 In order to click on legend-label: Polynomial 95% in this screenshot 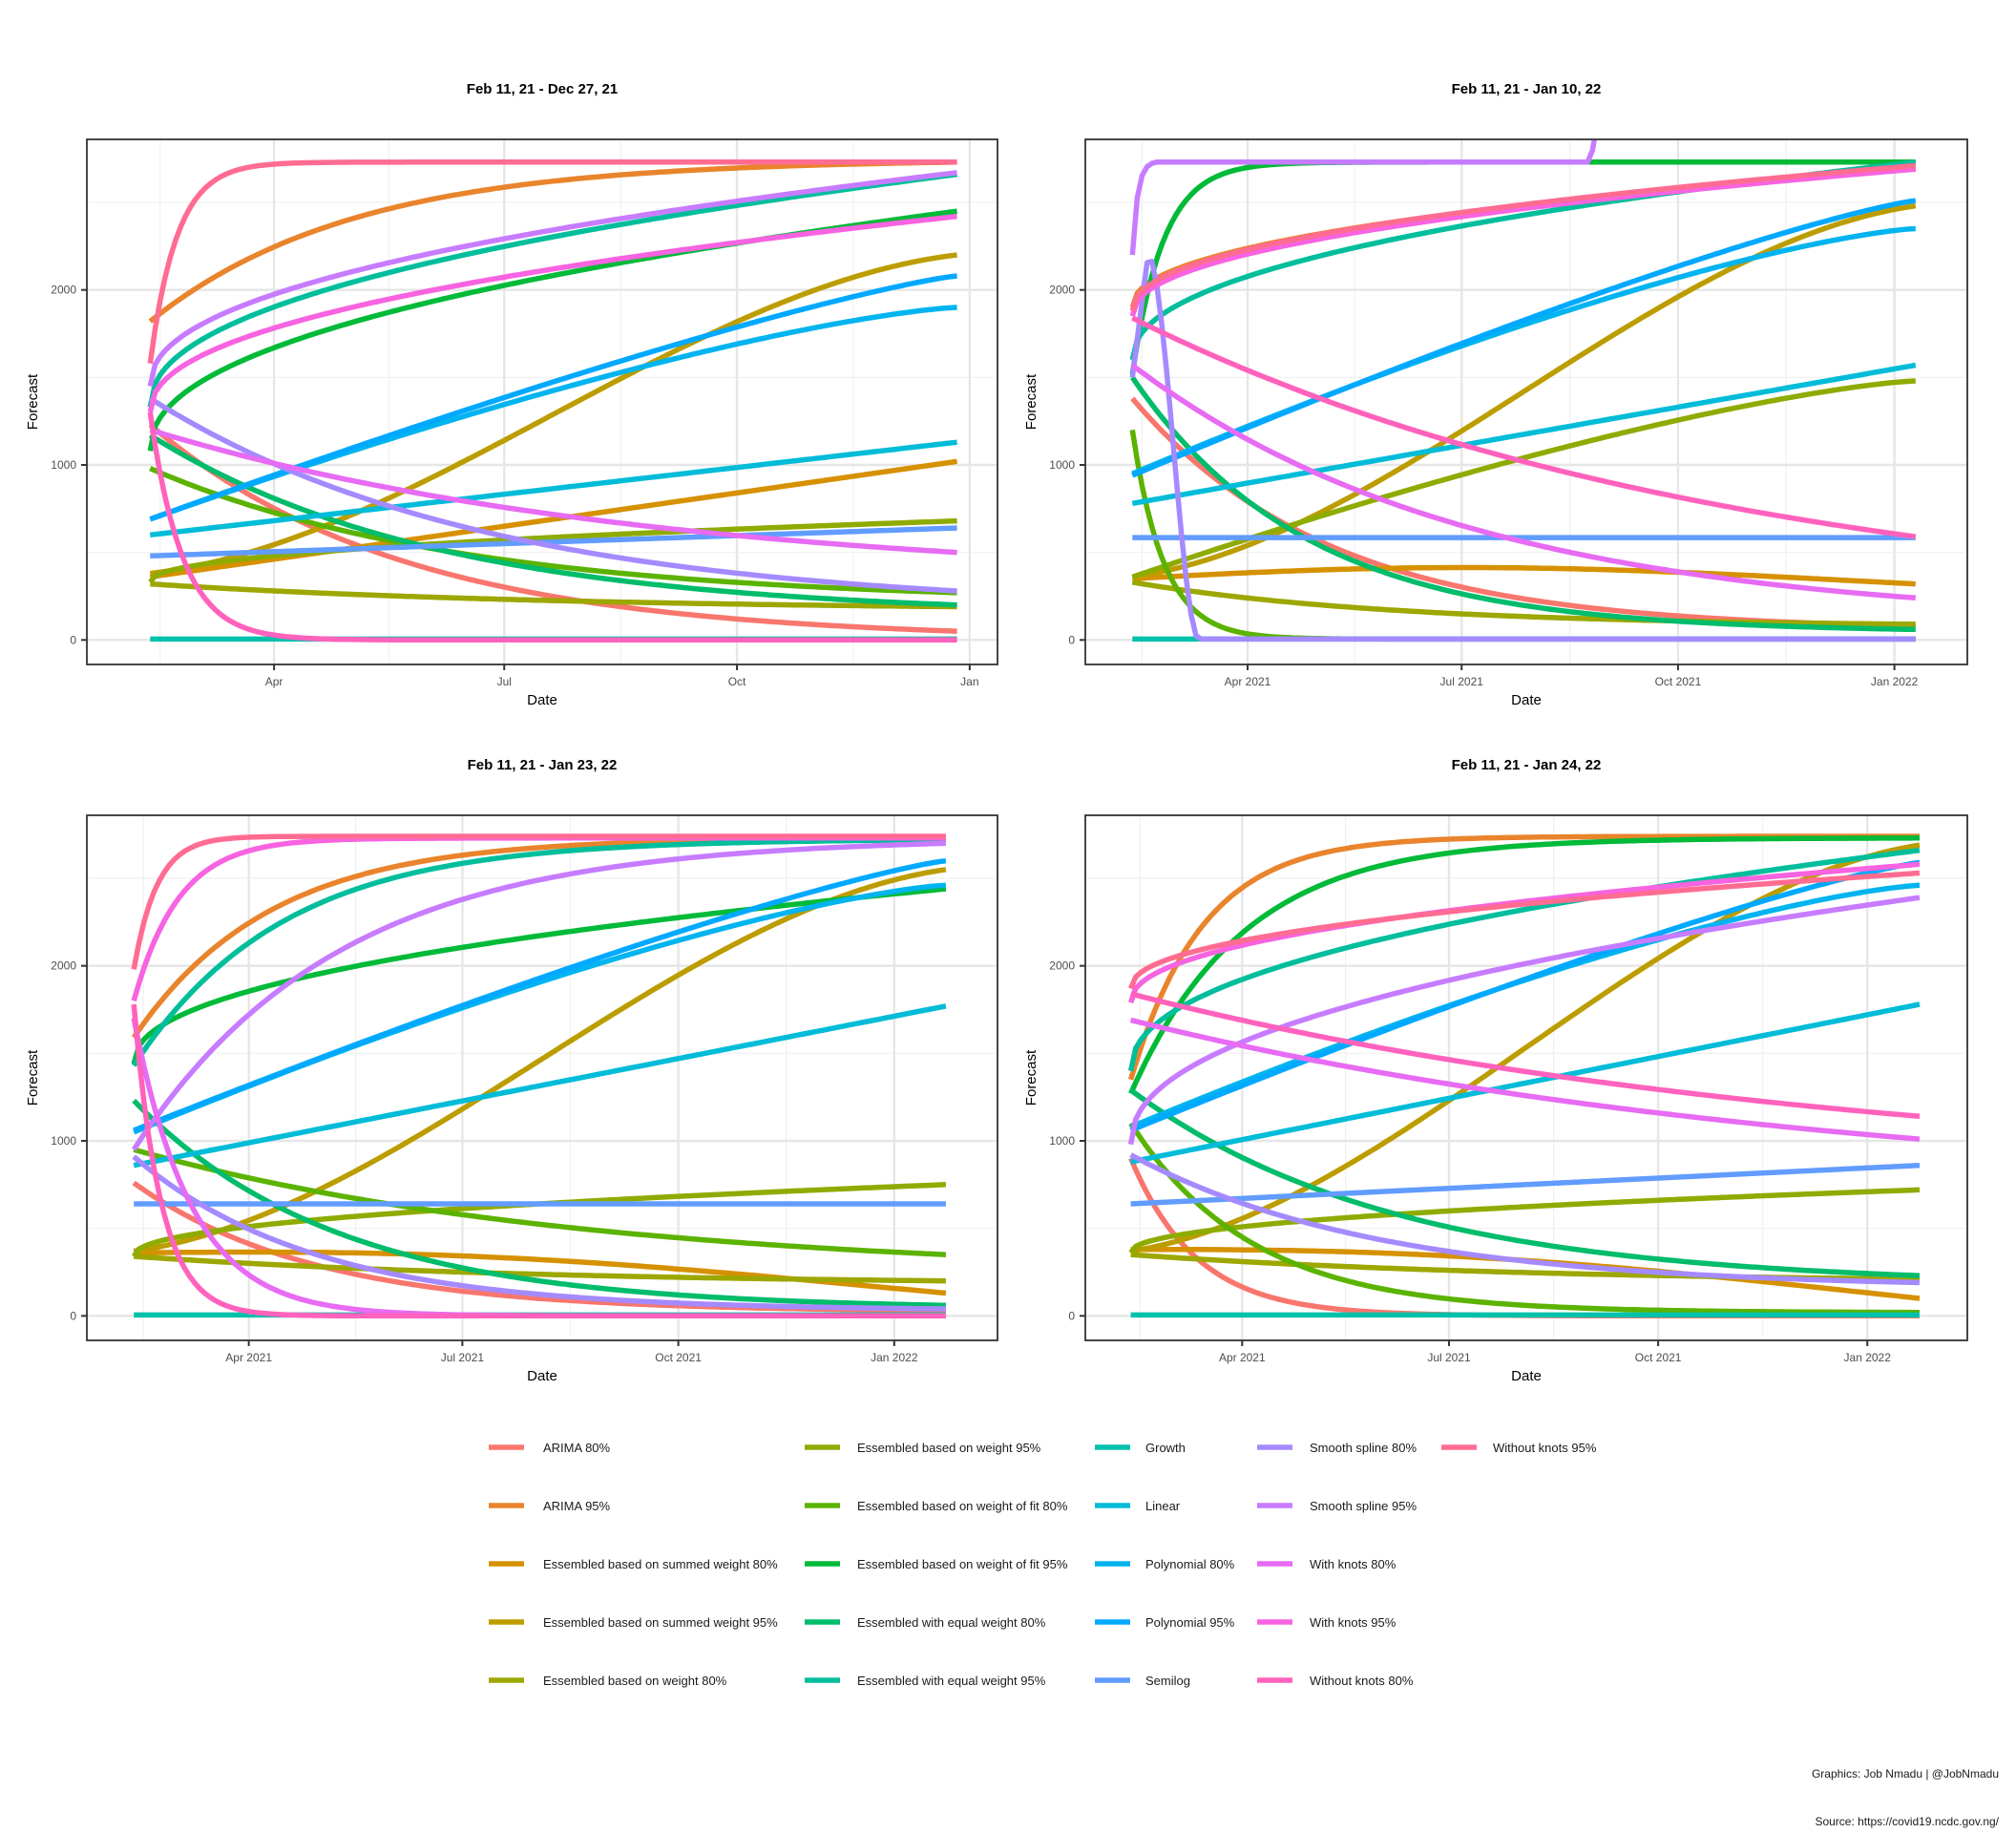, I will do `click(1190, 1623)`.